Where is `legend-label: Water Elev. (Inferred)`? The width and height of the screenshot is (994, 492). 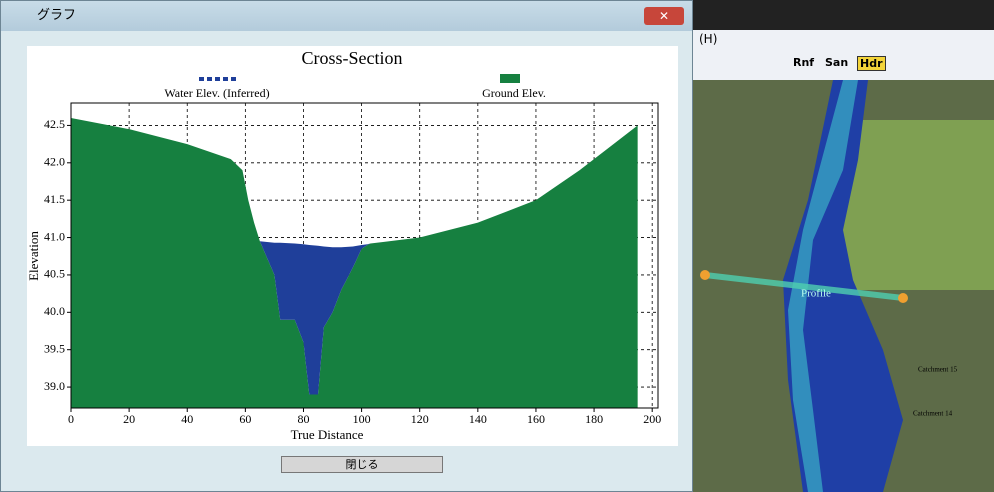
legend-label: Water Elev. (Inferred) is located at coordinates (216, 93).